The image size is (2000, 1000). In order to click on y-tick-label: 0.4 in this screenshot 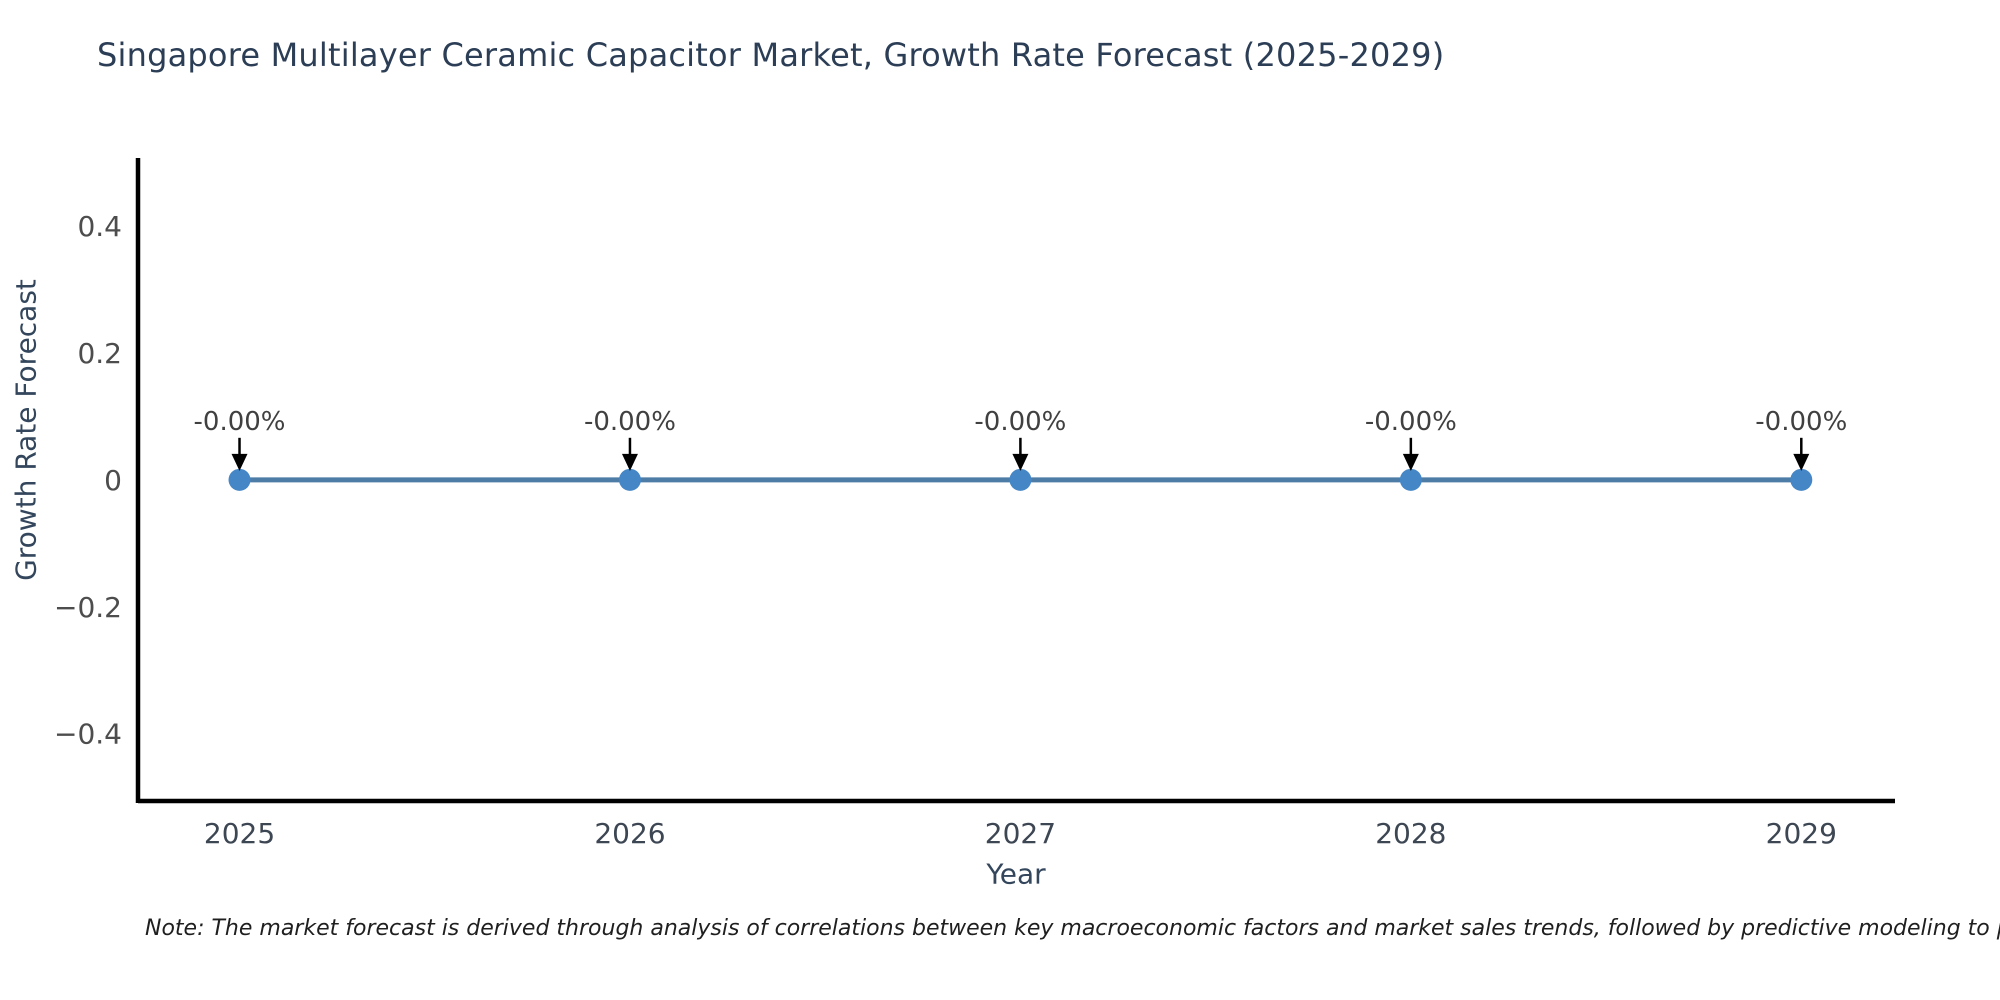, I will do `click(99, 226)`.